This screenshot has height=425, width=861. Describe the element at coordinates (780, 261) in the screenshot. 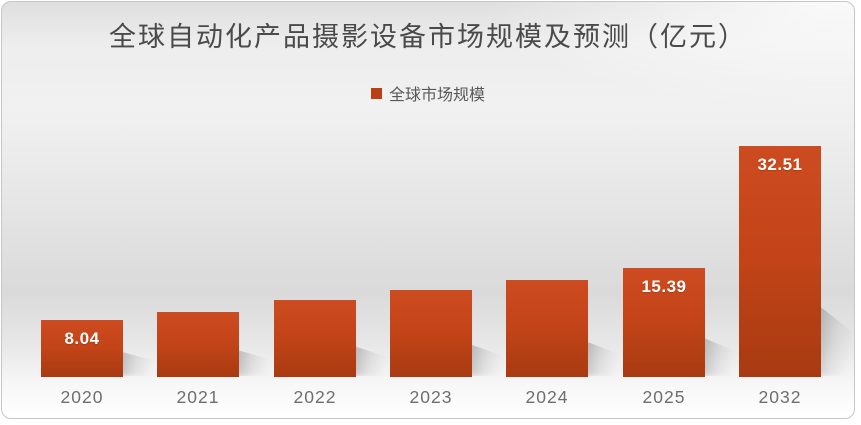

I see `bar-2032: 32.51` at that location.